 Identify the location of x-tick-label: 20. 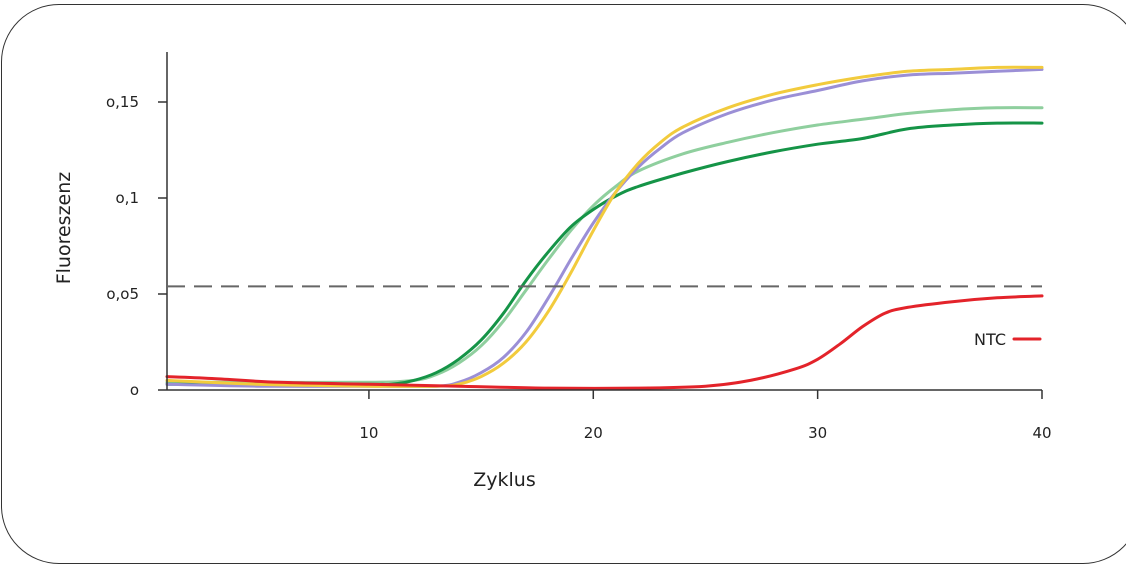
(593, 433).